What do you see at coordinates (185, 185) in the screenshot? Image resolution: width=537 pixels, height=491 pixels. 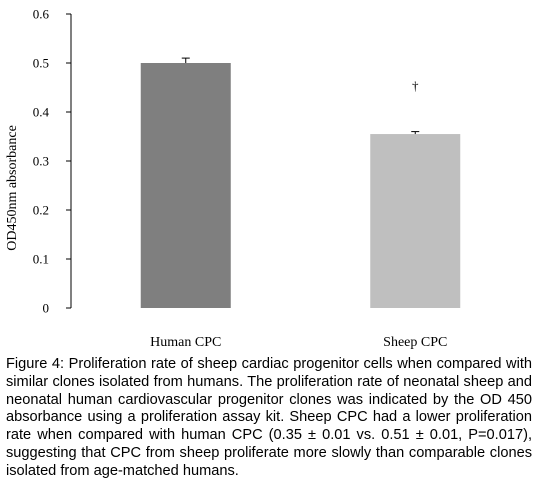 I see `bar-human-cpc` at bounding box center [185, 185].